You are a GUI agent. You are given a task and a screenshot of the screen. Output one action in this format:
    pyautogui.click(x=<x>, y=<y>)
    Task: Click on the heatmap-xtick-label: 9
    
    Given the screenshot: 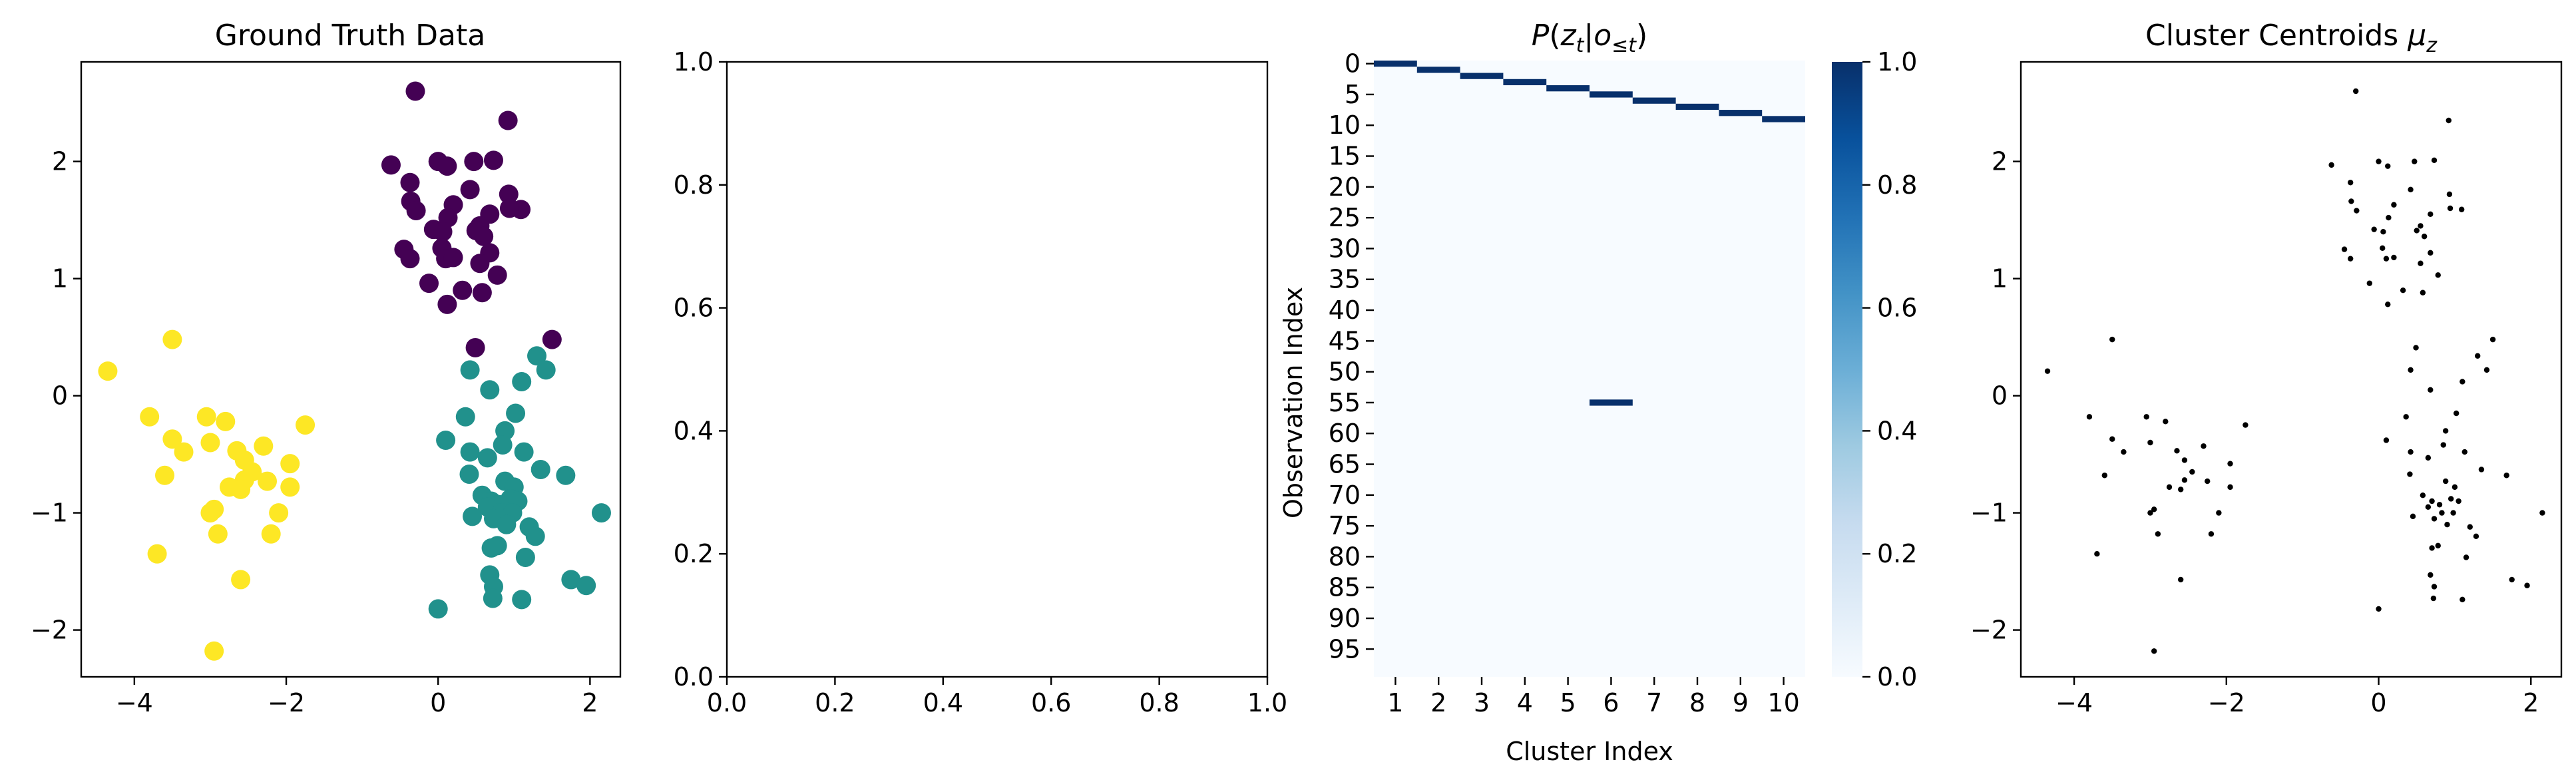 What is the action you would take?
    pyautogui.click(x=1741, y=702)
    